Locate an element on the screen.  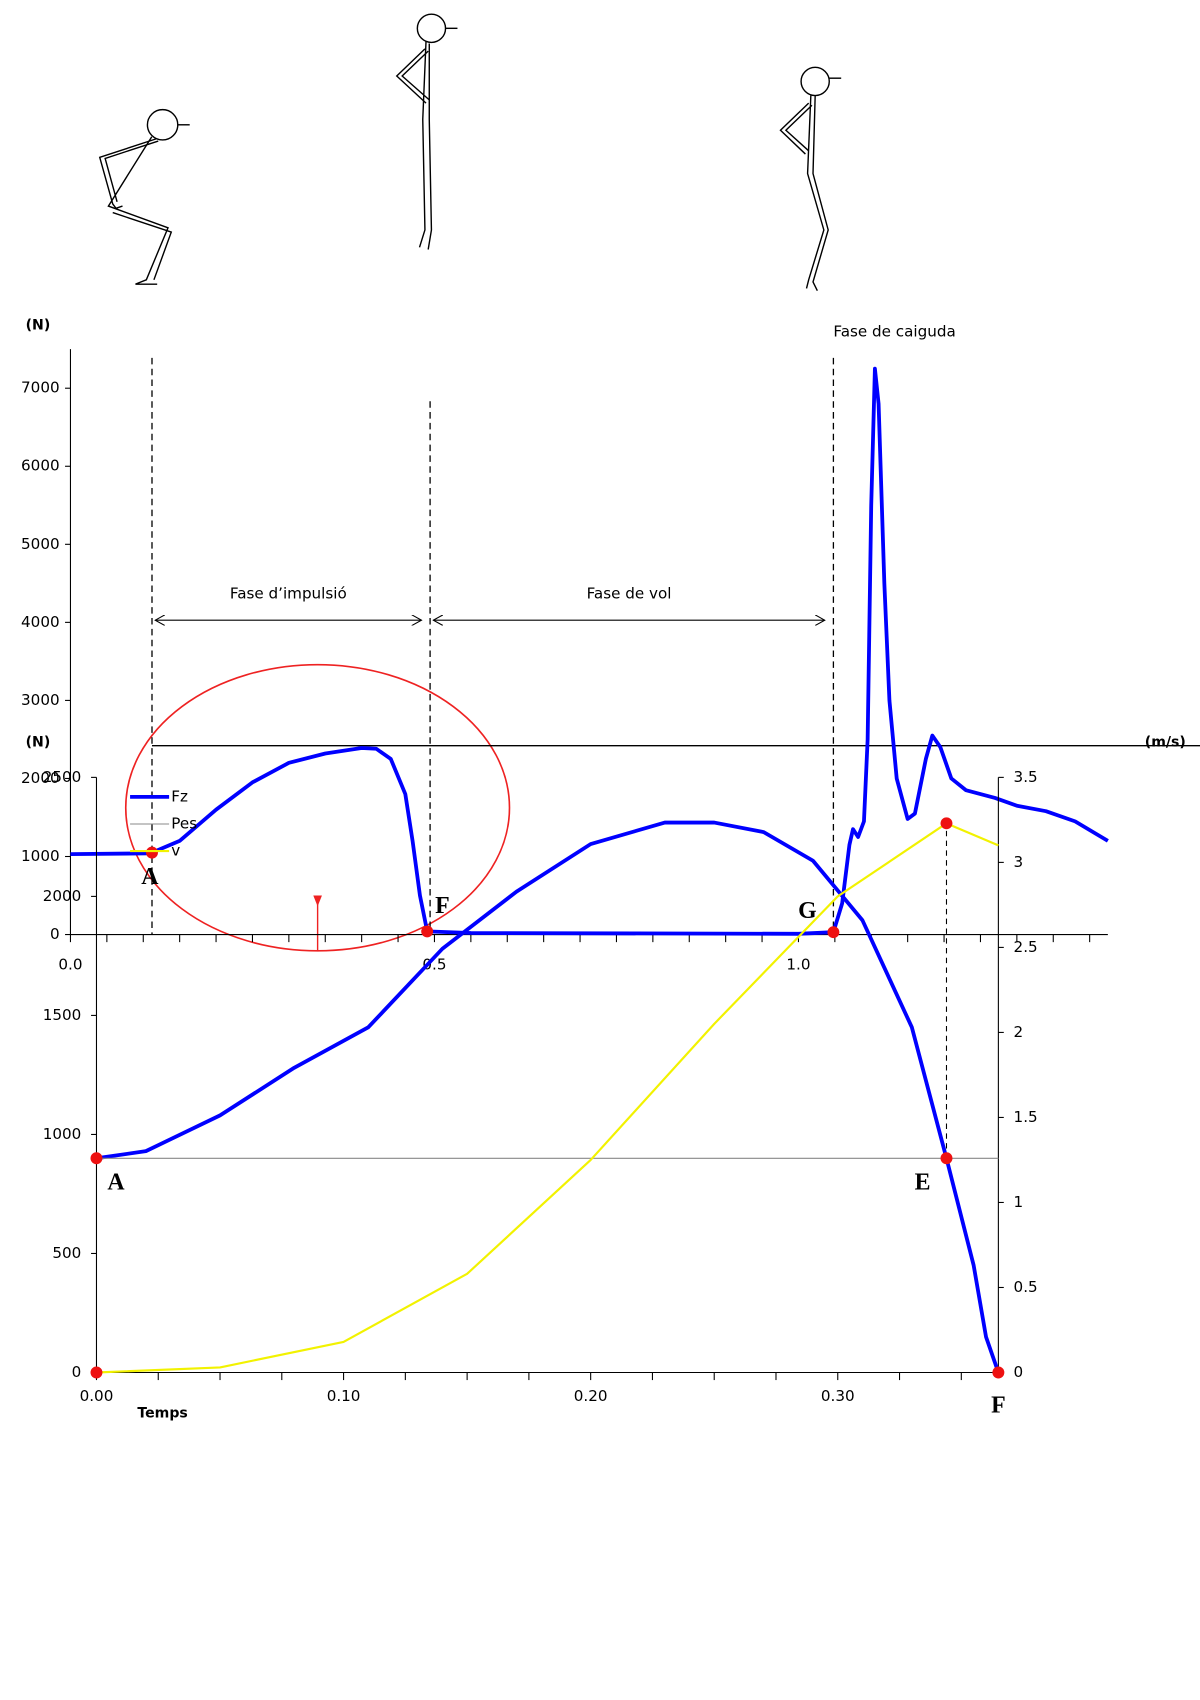
point-label: G is located at coordinates (807, 911).